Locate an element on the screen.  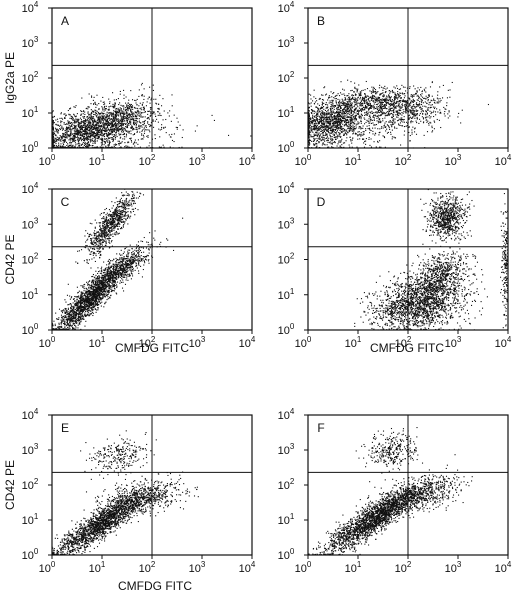
y-tick-label: 10³ is located at coordinates (30, 42).